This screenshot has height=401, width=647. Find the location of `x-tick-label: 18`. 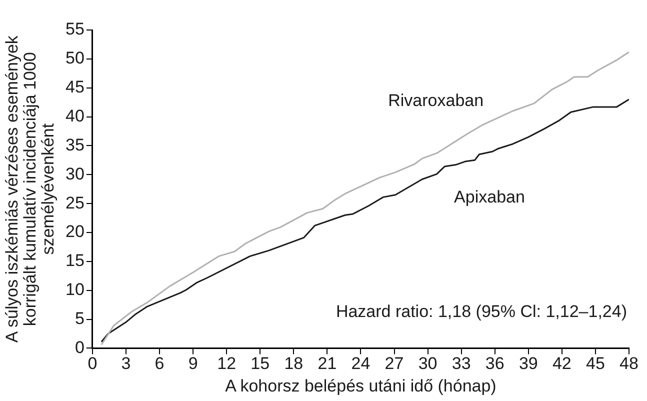

x-tick-label: 18 is located at coordinates (294, 364).